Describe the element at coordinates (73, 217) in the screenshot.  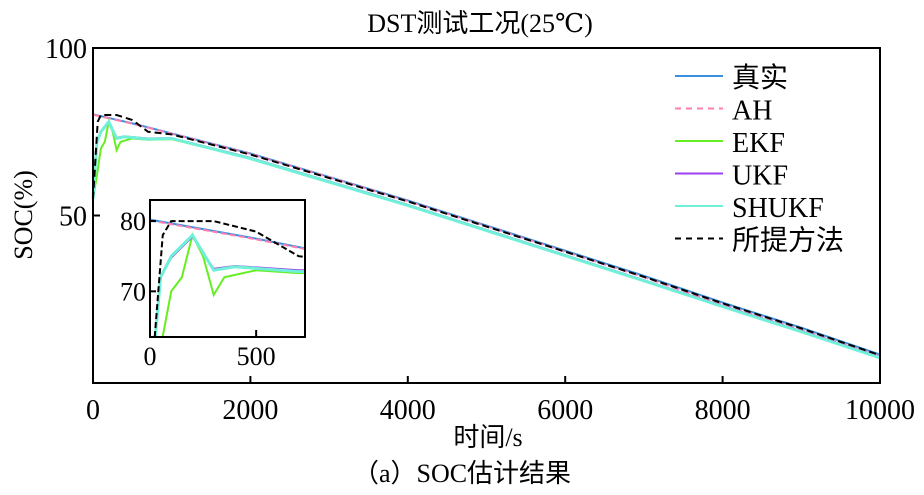
I see `y-tick-label: 50` at that location.